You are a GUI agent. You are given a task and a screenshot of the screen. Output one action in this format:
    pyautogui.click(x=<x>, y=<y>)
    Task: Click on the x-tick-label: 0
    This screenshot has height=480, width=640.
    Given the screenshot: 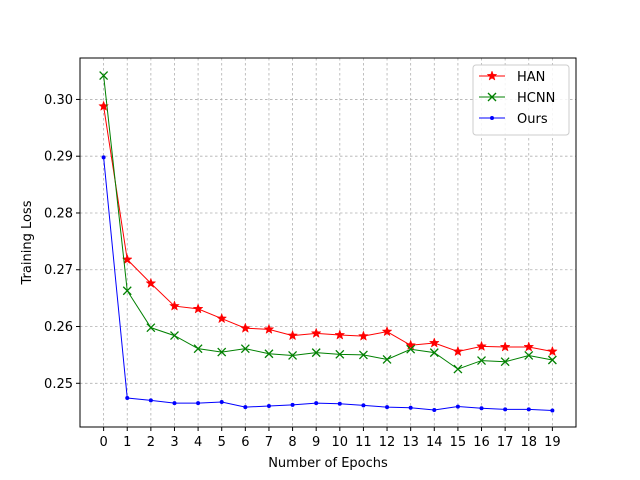 What is the action you would take?
    pyautogui.click(x=103, y=442)
    